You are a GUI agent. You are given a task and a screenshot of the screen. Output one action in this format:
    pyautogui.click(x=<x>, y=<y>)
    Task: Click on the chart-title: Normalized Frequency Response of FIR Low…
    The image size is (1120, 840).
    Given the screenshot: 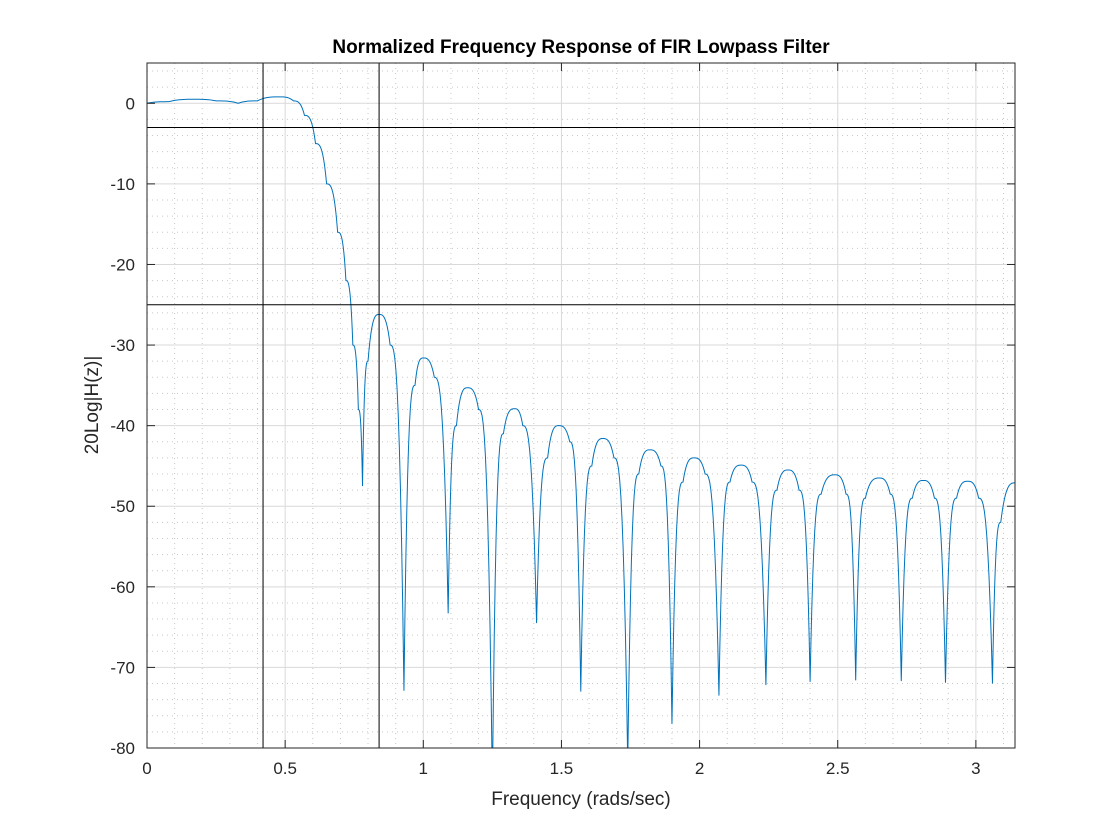 What is the action you would take?
    pyautogui.click(x=581, y=47)
    